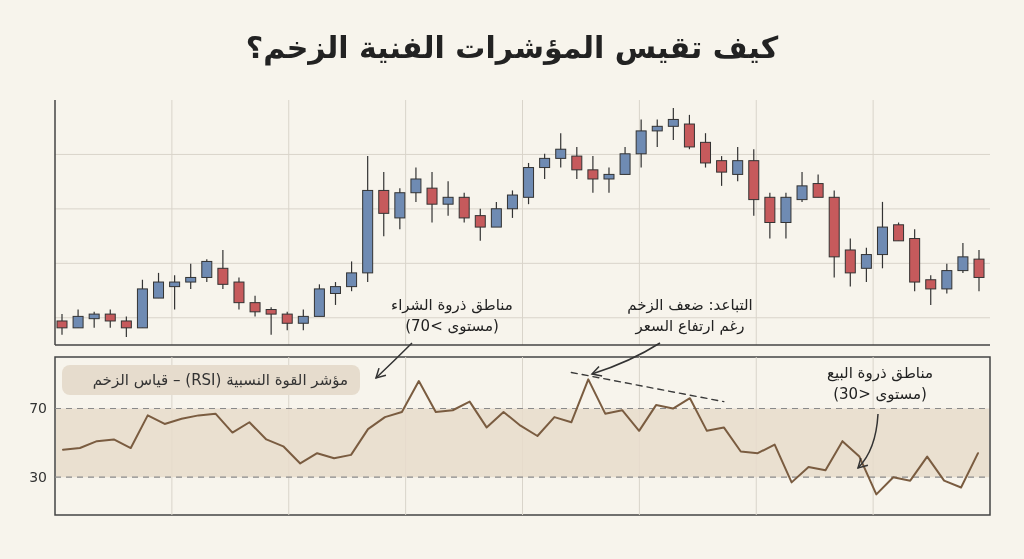 The width and height of the screenshot is (1024, 559). Describe the element at coordinates (38, 477) in the screenshot. I see `y-tick-label: 30` at that location.